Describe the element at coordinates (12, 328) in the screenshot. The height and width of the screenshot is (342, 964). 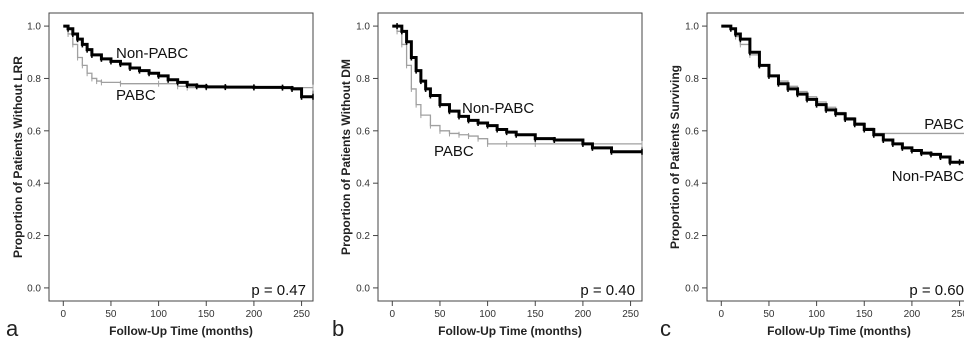
I see `panel-letter: a` at that location.